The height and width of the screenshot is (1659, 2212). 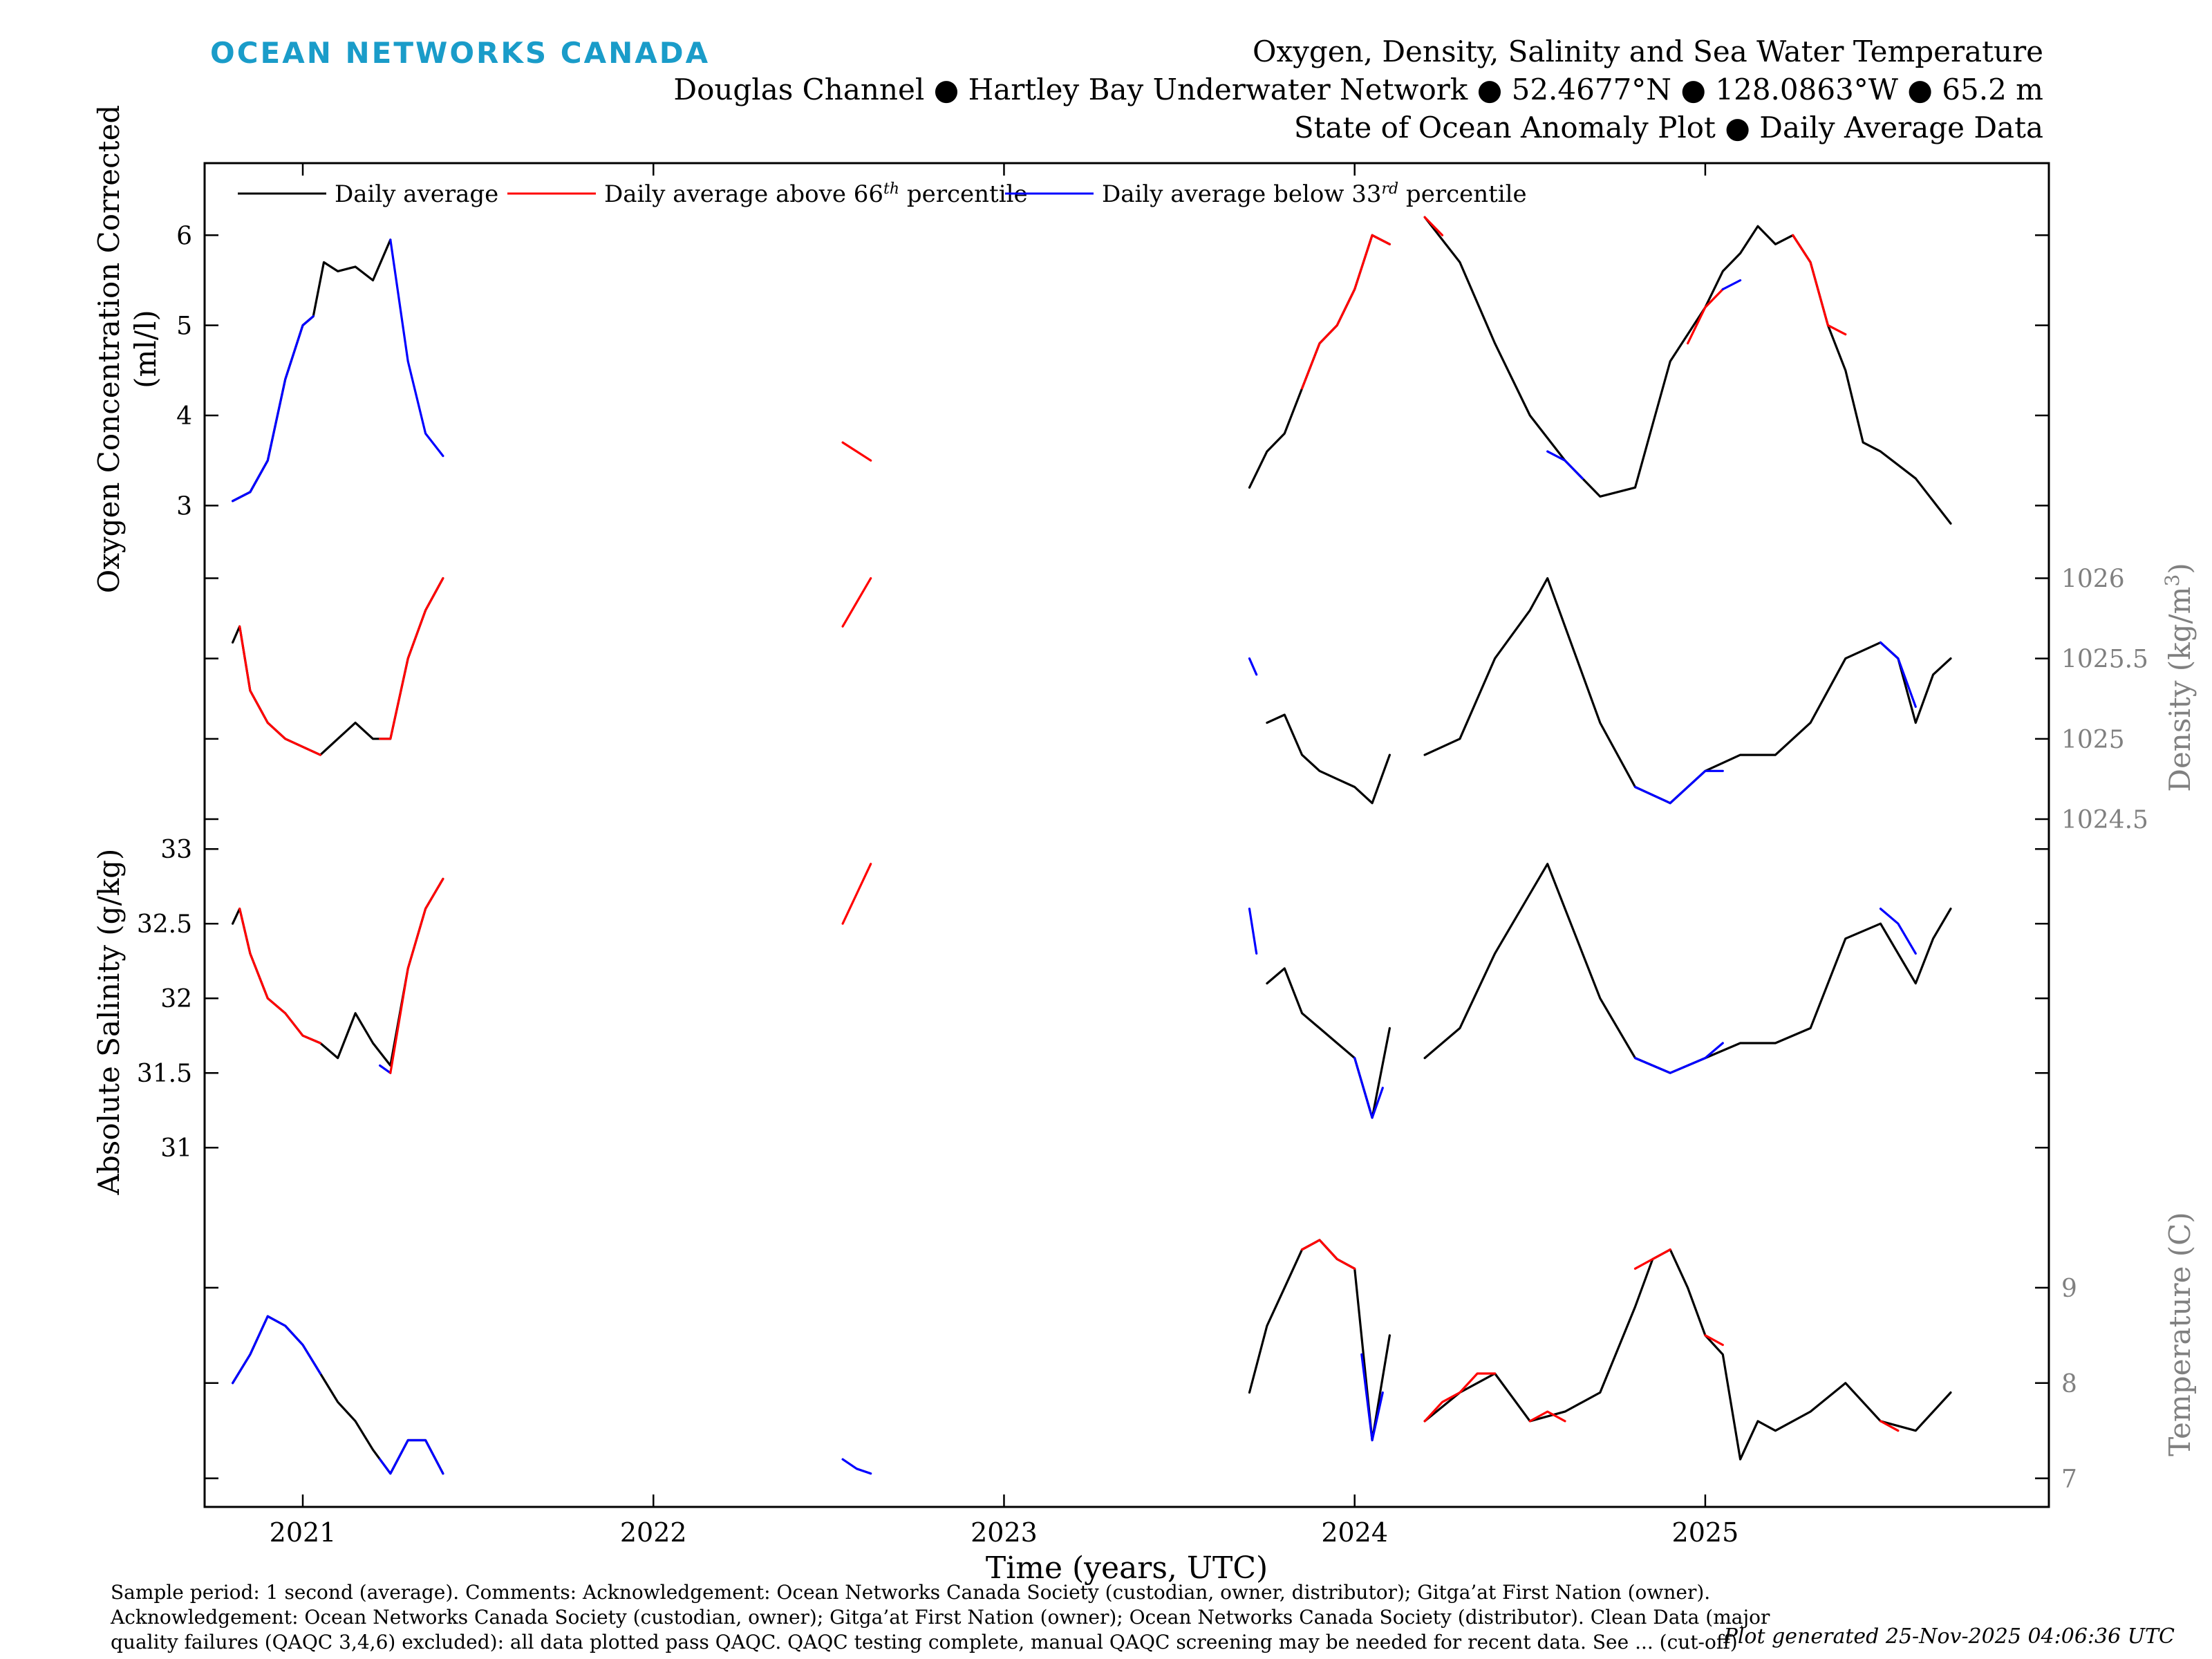 I want to click on y-tick-label-density: 1025, so click(x=2093, y=740).